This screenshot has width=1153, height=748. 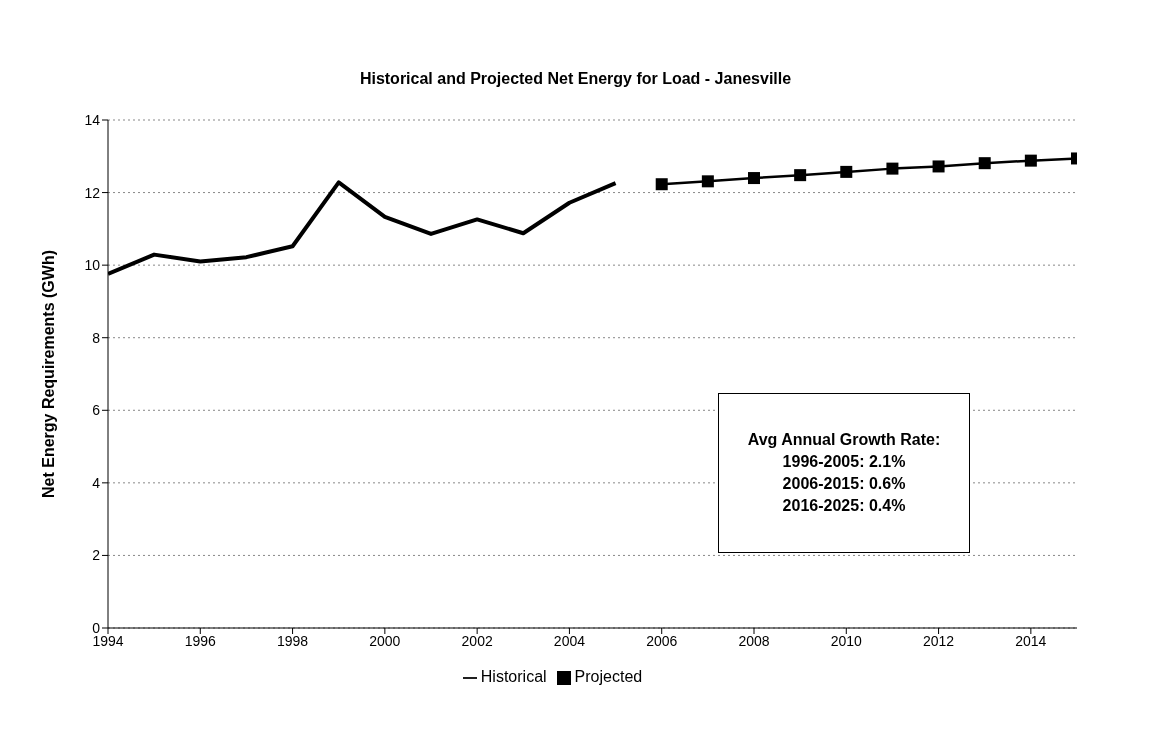 I want to click on y-tick-label: 6, so click(x=96, y=410).